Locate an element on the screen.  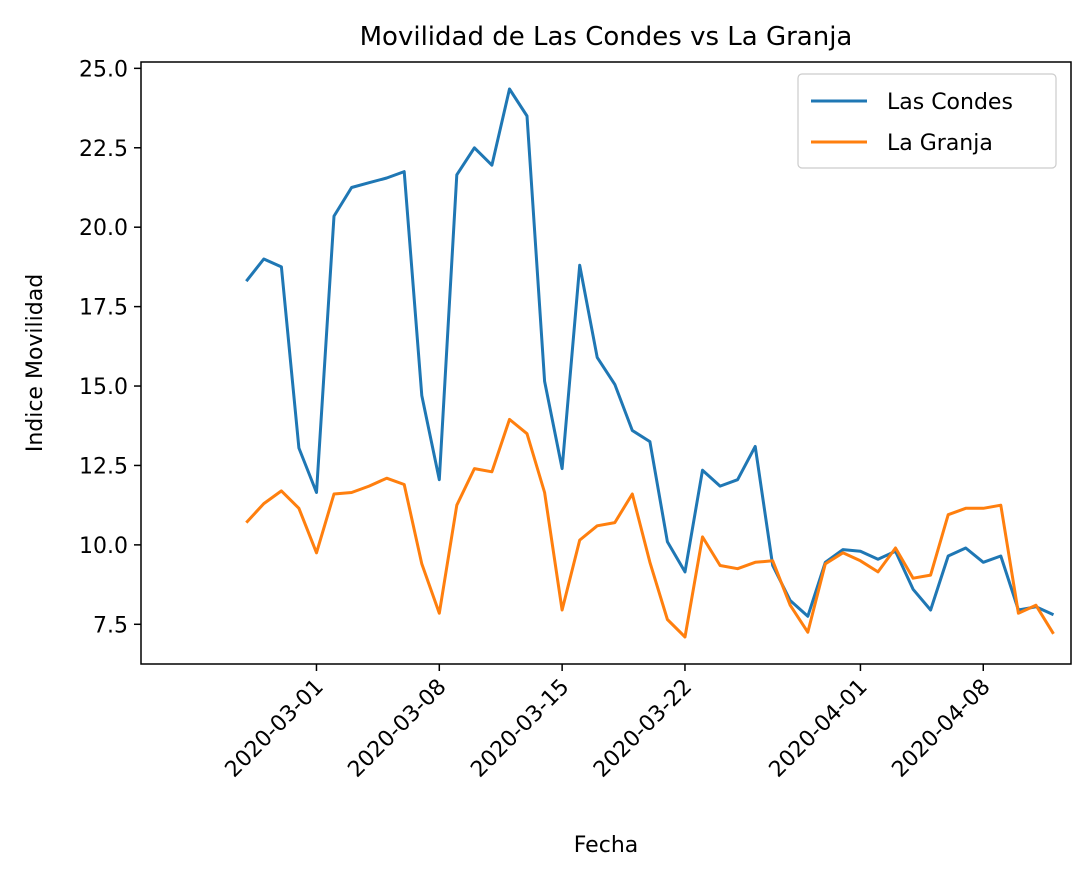
x-tick-label: 2020-03-15 is located at coordinates (520, 729).